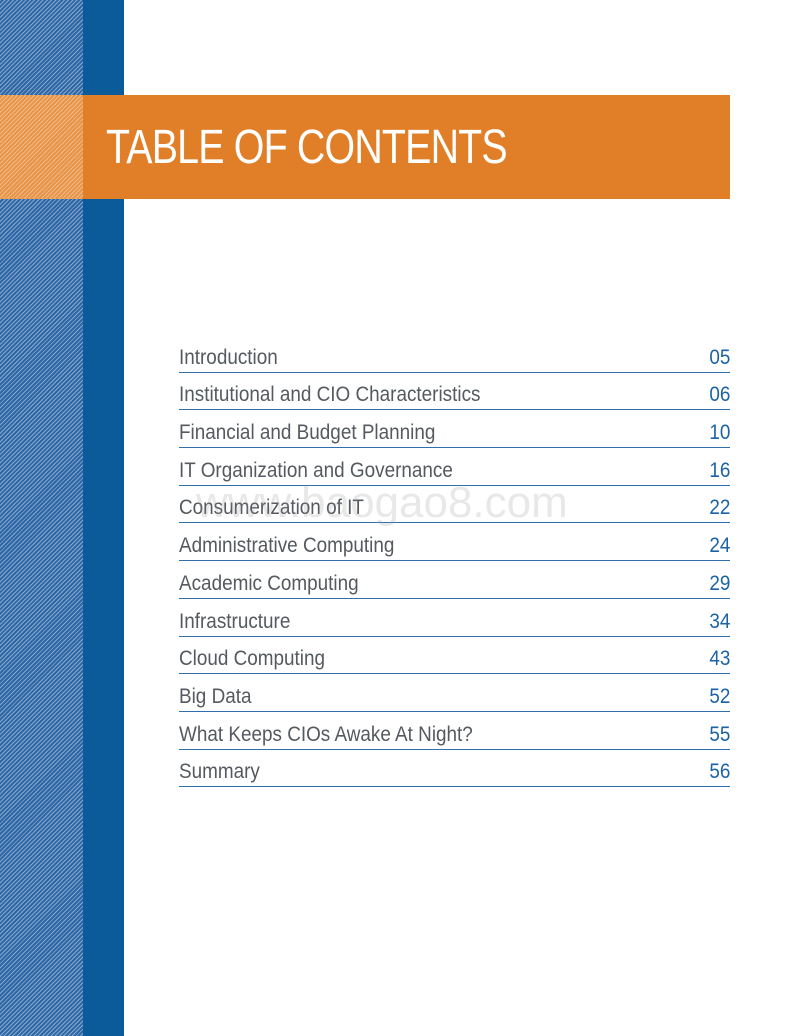 The width and height of the screenshot is (800, 1036). What do you see at coordinates (454, 354) in the screenshot?
I see `toc-entry-introduction: Introduction 05` at bounding box center [454, 354].